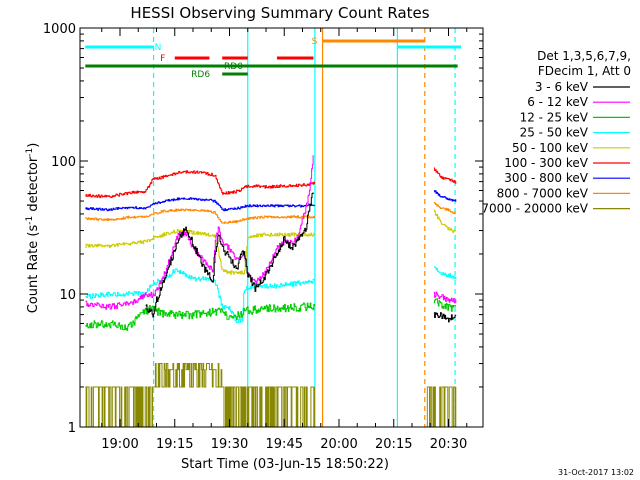  Describe the element at coordinates (119, 444) in the screenshot. I see `x-tick-label-0: 19:00` at that location.